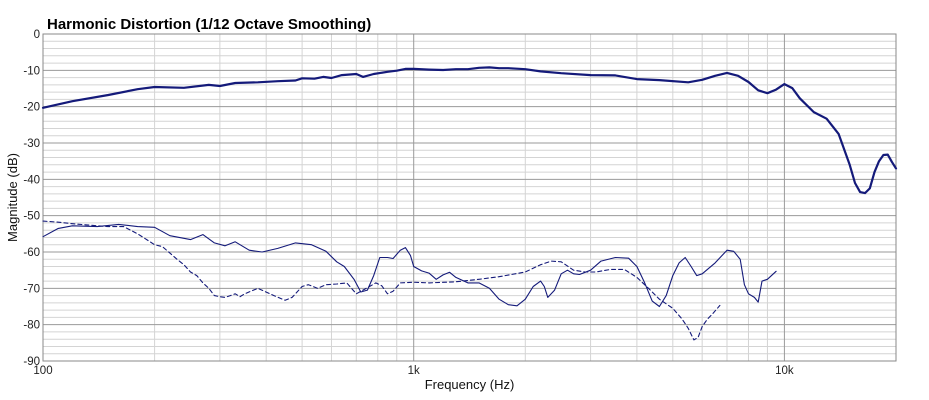  I want to click on x-tick-label: 10k, so click(784, 371).